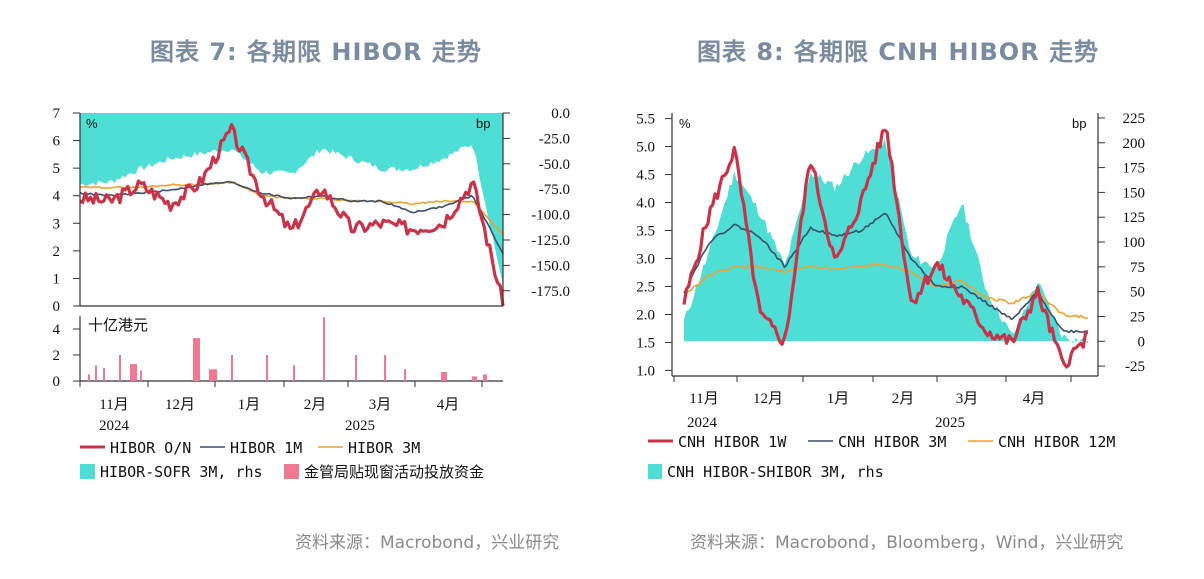  I want to click on left-tick: 7, so click(57, 114).